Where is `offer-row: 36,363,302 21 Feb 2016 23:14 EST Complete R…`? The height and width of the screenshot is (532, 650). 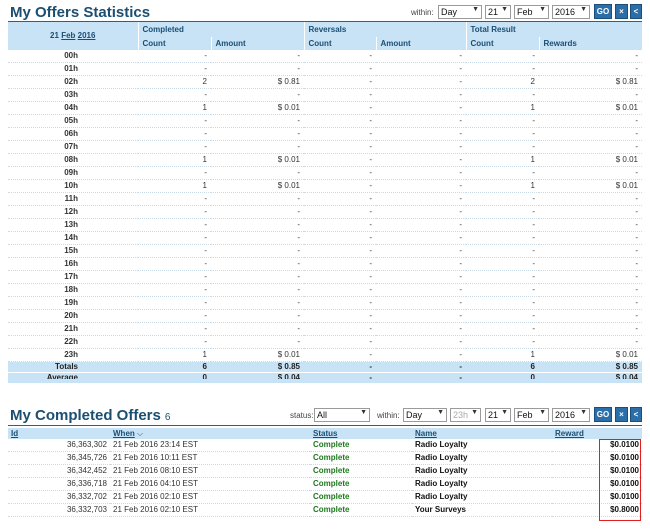
offer-row: 36,363,302 21 Feb 2016 23:14 EST Complete R… is located at coordinates (325, 445).